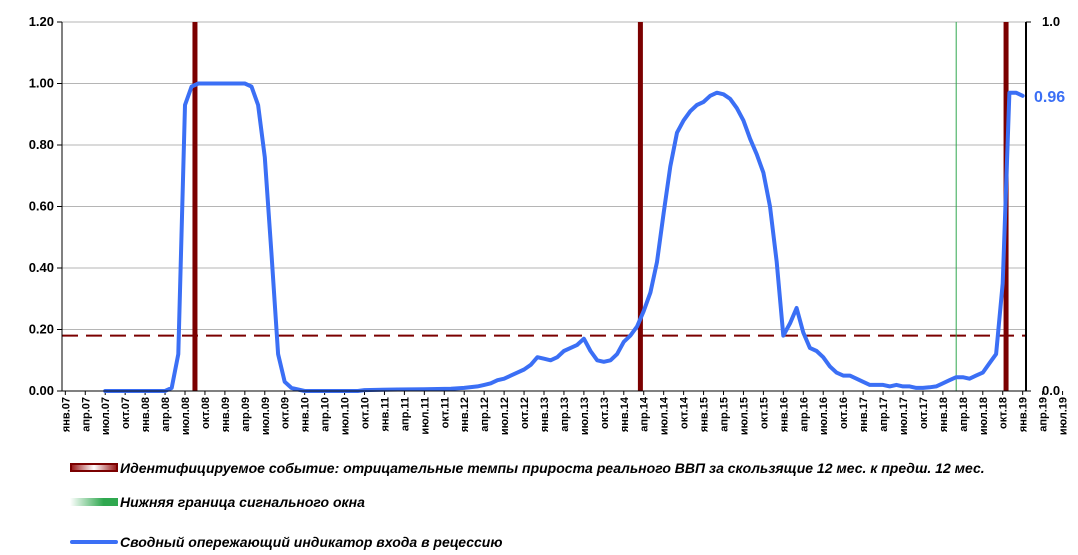 Image resolution: width=1078 pixels, height=555 pixels. What do you see at coordinates (525, 413) in the screenshot?
I see `x-tick-label: окт.12` at bounding box center [525, 413].